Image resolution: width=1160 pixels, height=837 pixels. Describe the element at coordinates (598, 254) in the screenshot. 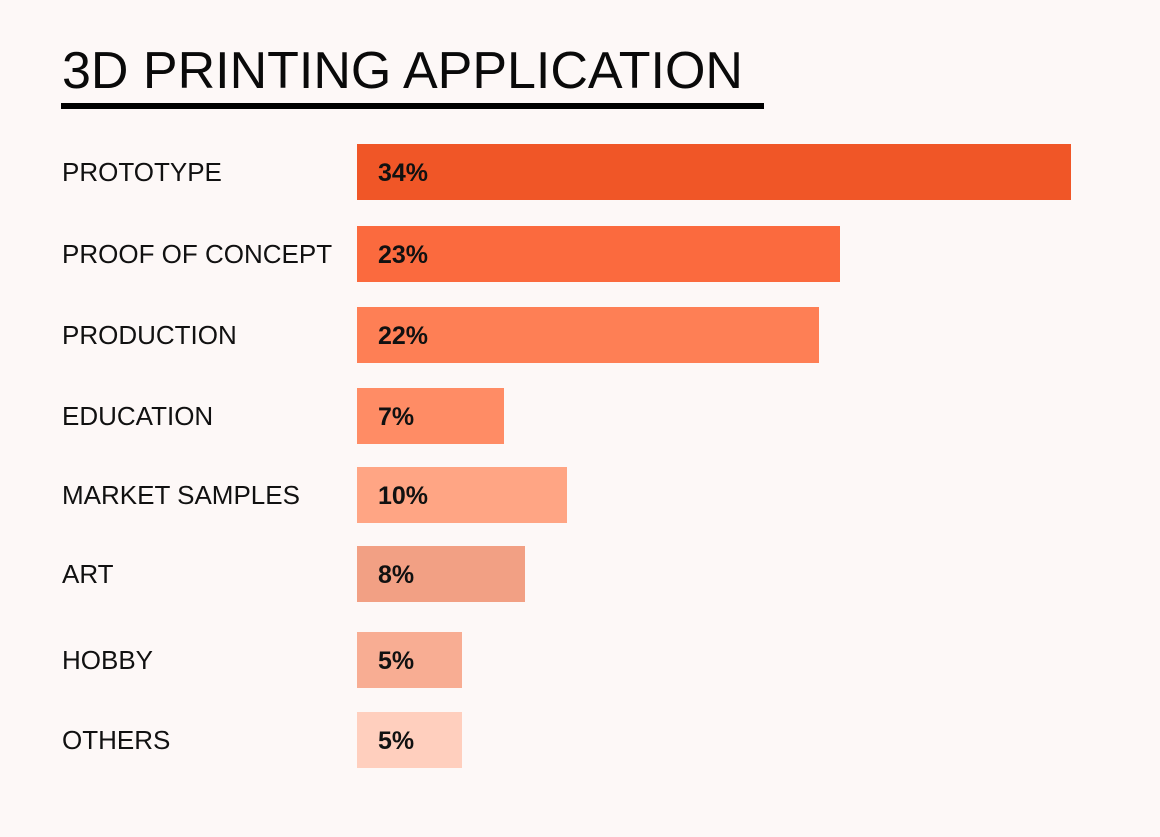

I see `bar-proof-of-concept` at that location.